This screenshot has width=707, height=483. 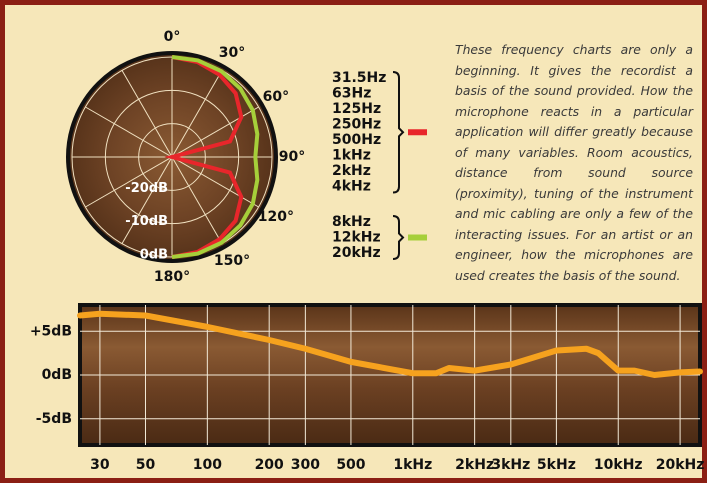 I want to click on angle-label: 30°, so click(x=232, y=53).